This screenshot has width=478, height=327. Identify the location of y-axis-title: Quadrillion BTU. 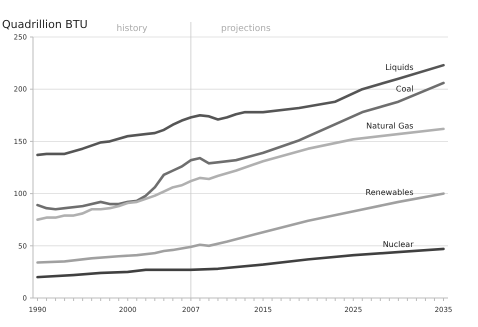
(45, 24).